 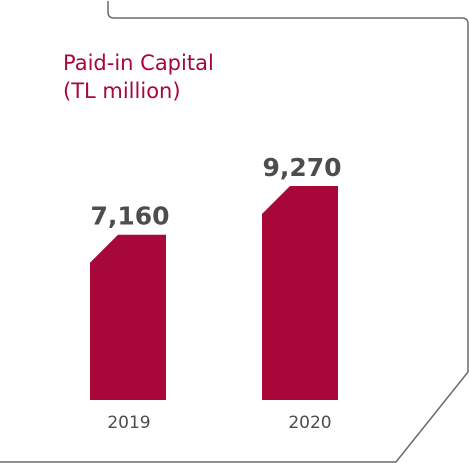 I want to click on chart-subtitle: (TL million), so click(x=122, y=91).